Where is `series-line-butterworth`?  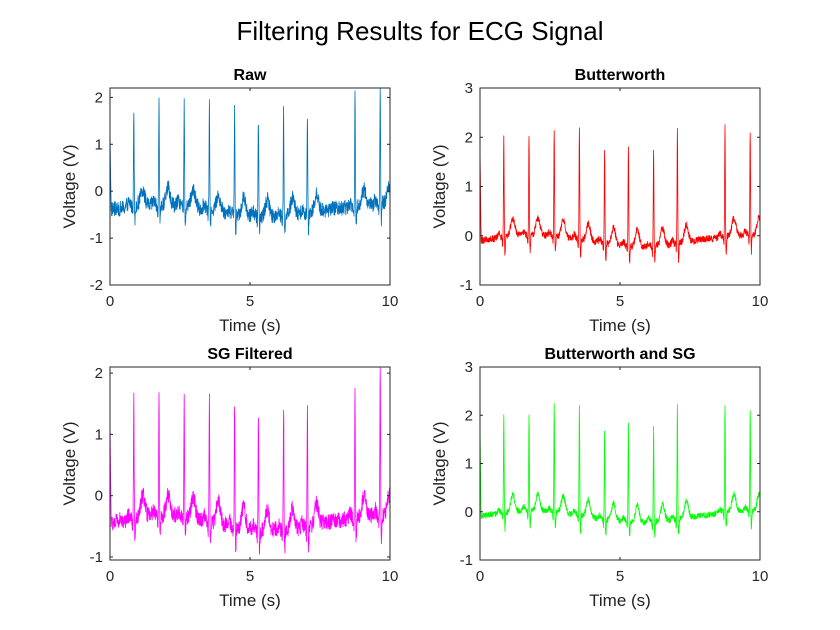
series-line-butterworth is located at coordinates (620, 194).